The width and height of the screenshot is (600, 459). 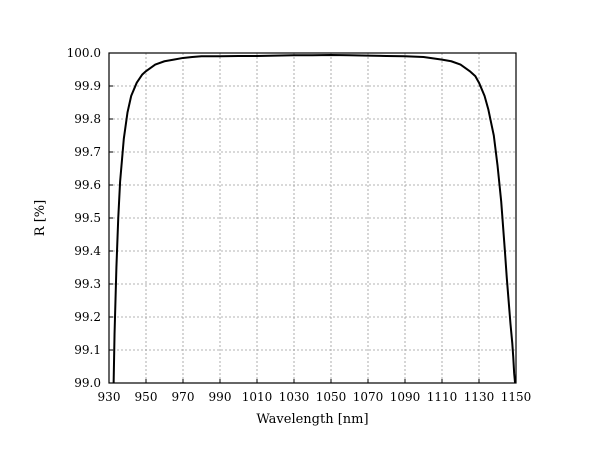 I want to click on y-tick-label: 99.8, so click(x=87, y=119).